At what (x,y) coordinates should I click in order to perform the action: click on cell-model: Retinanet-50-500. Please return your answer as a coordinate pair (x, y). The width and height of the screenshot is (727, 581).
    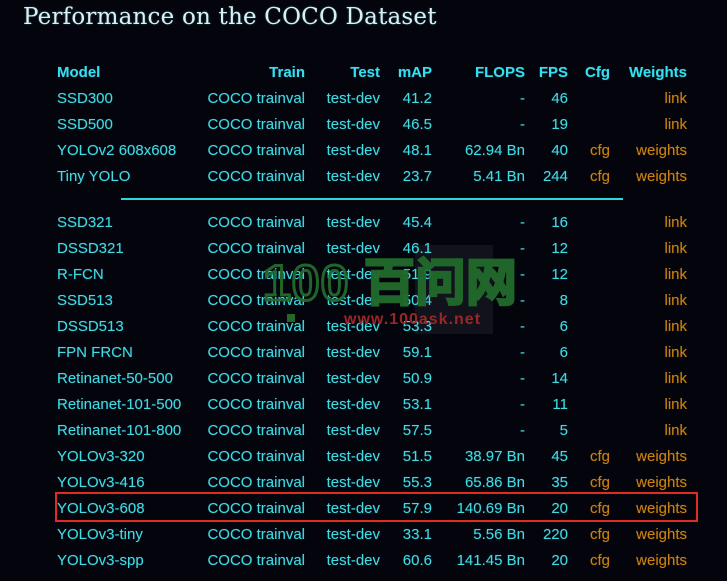
    Looking at the image, I should click on (115, 378).